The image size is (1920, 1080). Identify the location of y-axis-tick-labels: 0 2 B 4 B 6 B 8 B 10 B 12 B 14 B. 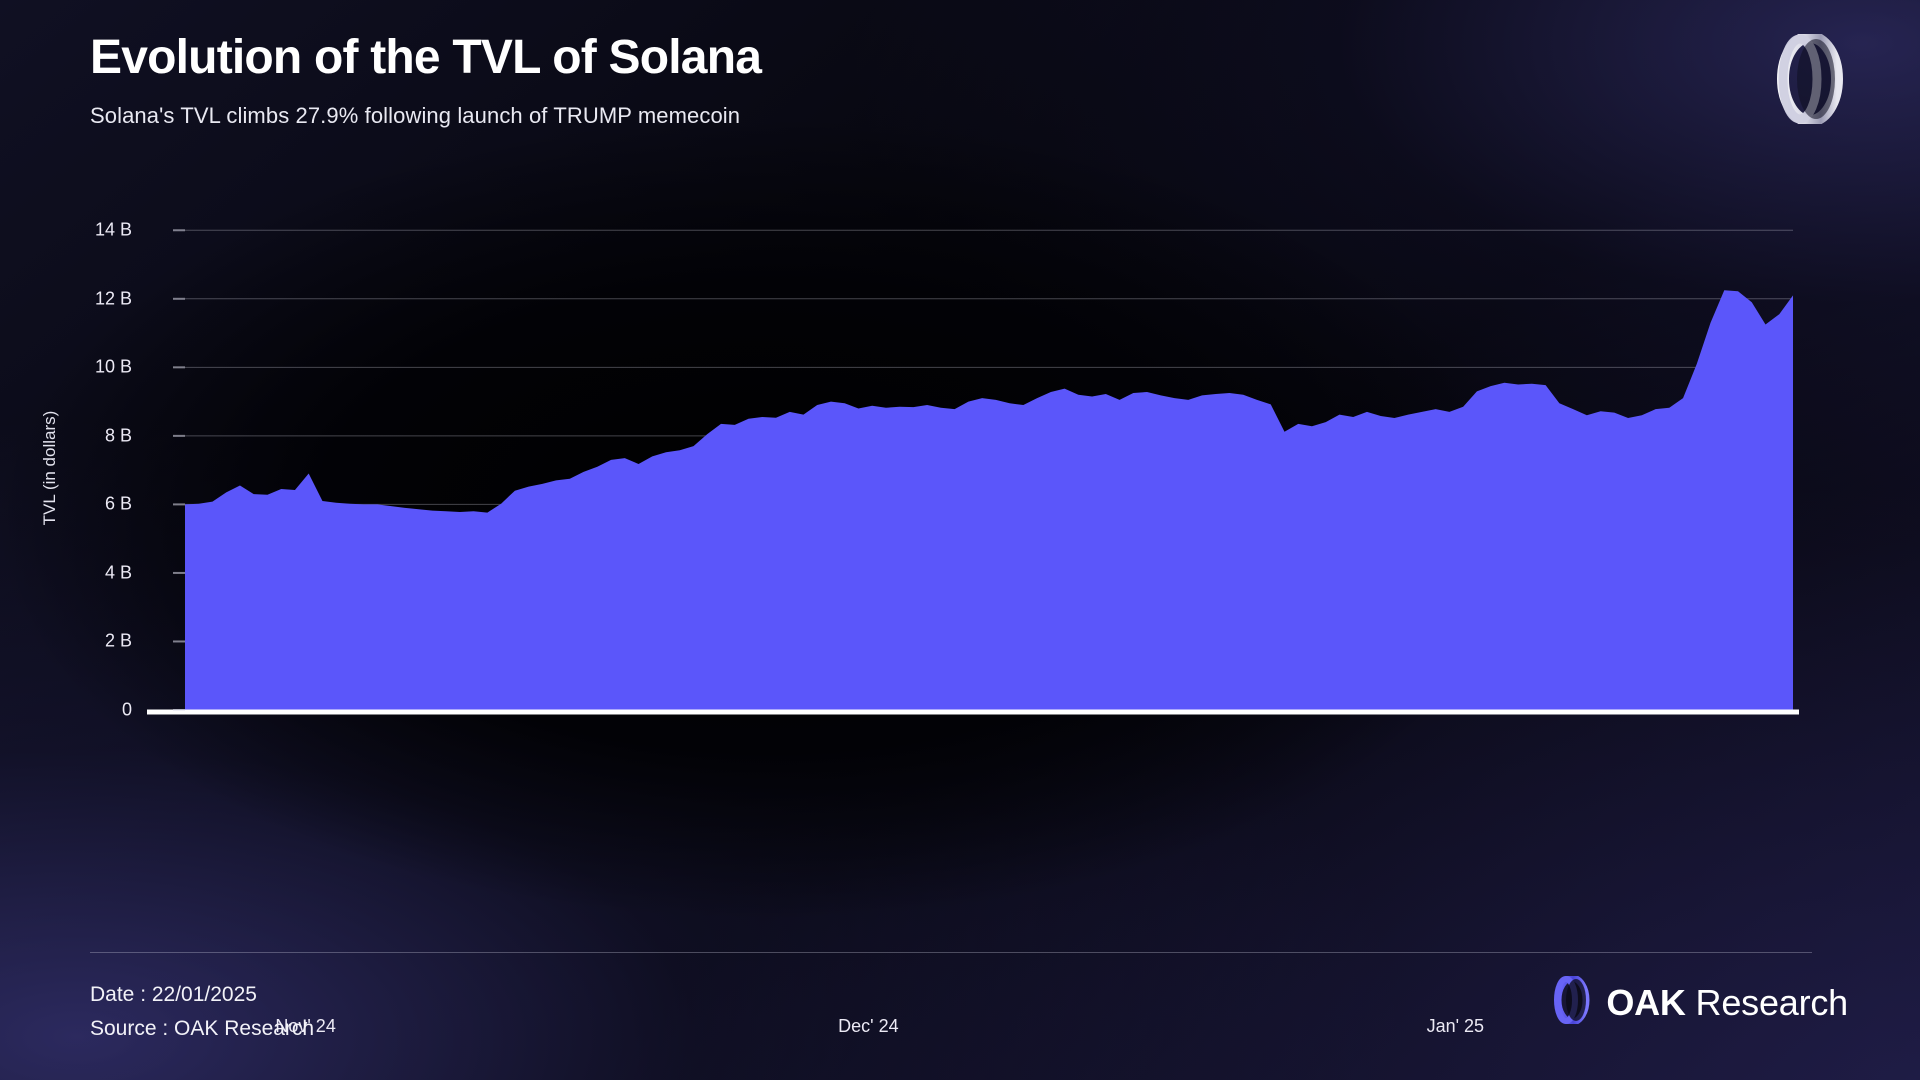
(80, 491).